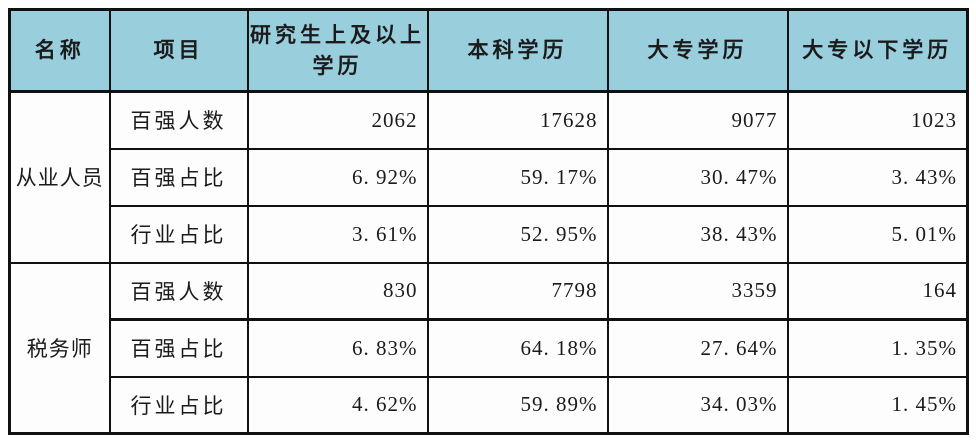  Describe the element at coordinates (517, 405) in the screenshot. I see `value-cell: 59. 89%` at that location.